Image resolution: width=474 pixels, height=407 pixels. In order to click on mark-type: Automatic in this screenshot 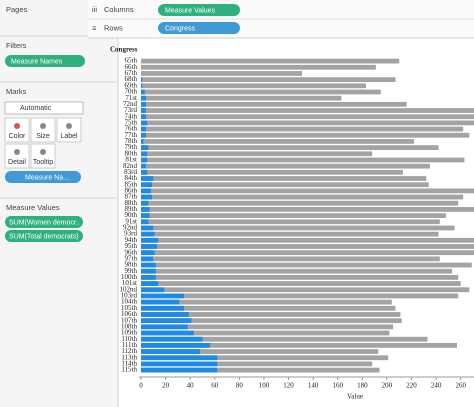, I will do `click(36, 108)`.